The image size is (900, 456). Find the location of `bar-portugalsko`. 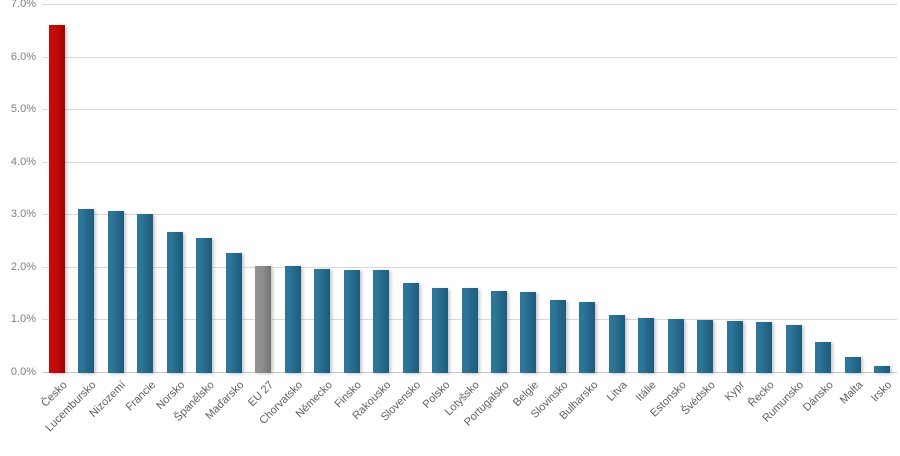

bar-portugalsko is located at coordinates (498, 332).